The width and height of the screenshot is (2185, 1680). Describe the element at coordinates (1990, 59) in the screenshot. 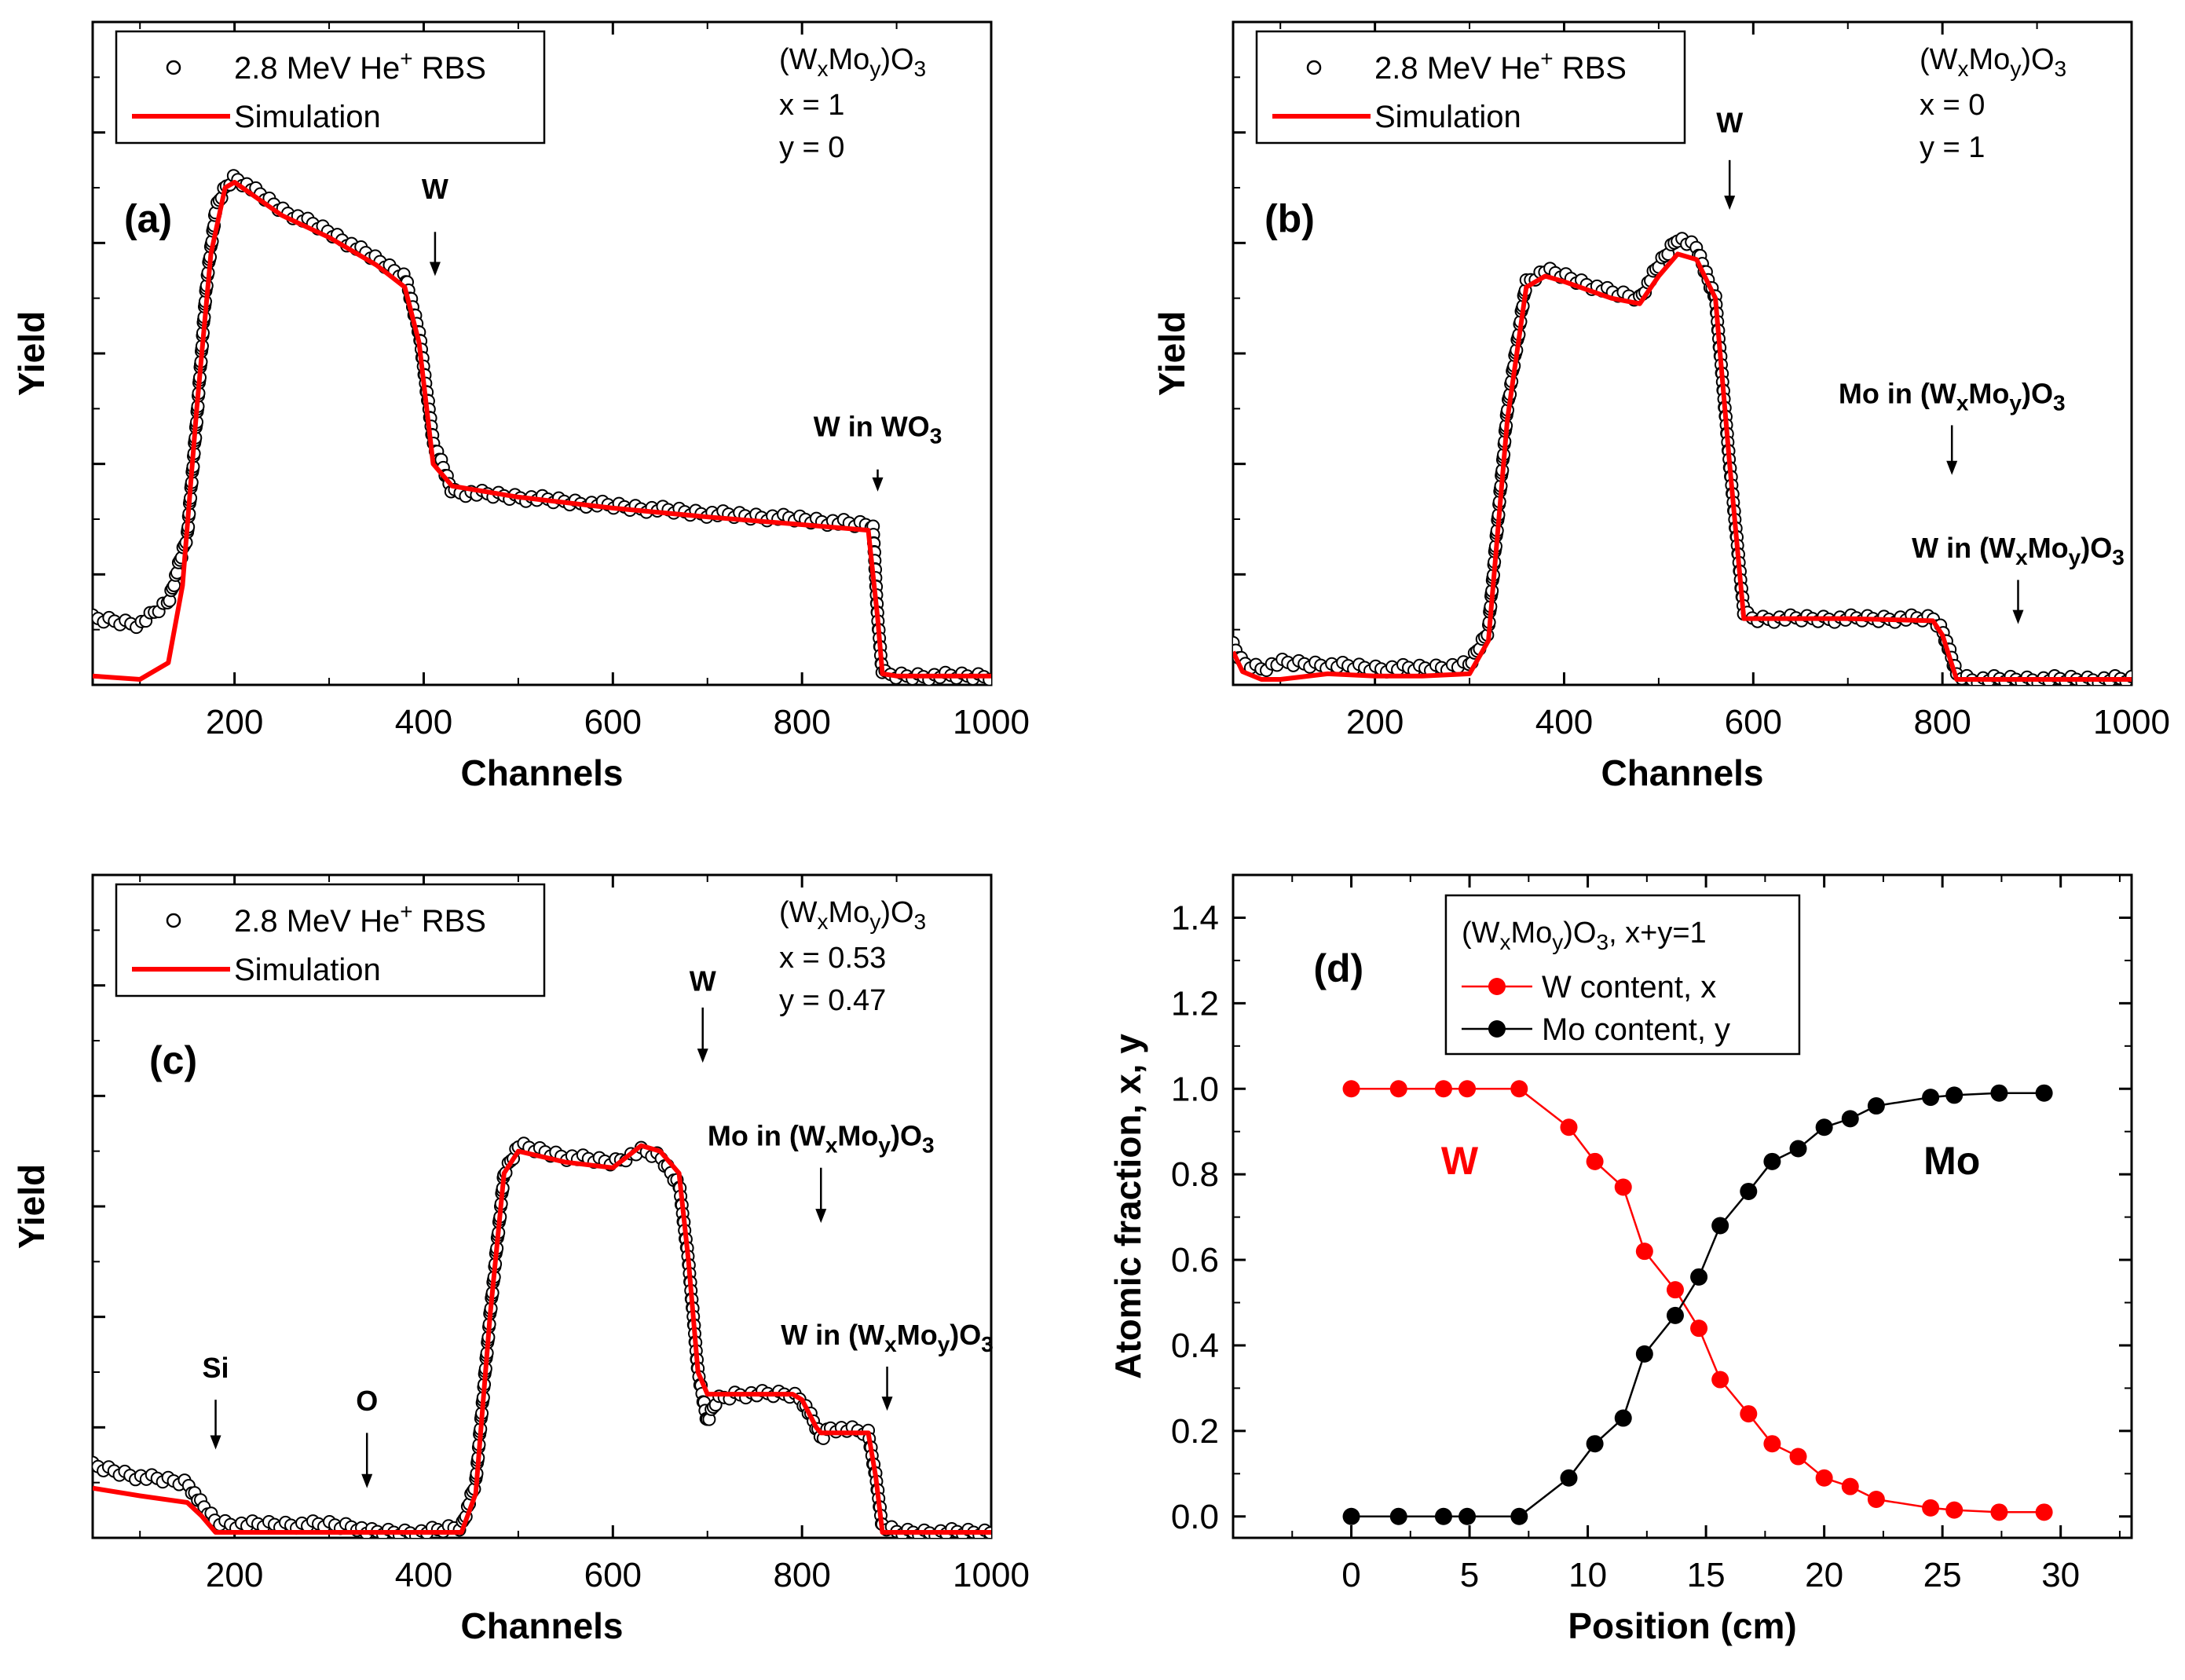

I see `composition-formula-b-run-2: Mo` at that location.